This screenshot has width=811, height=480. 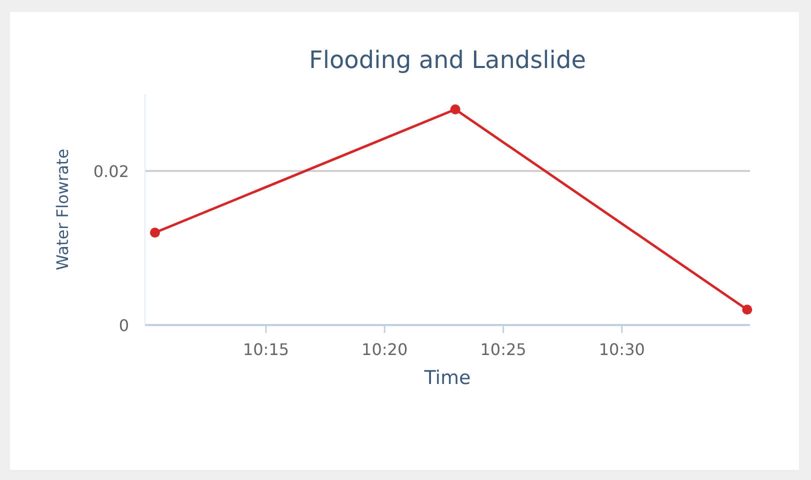 What do you see at coordinates (503, 349) in the screenshot?
I see `x-tick-label: 10:25` at bounding box center [503, 349].